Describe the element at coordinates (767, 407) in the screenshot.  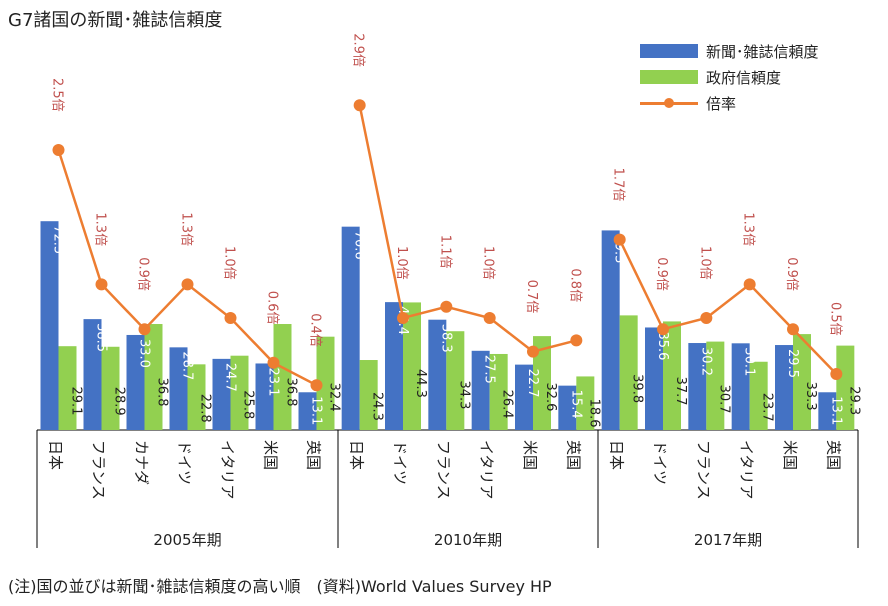
I see `data-label-government: 23.7` at that location.